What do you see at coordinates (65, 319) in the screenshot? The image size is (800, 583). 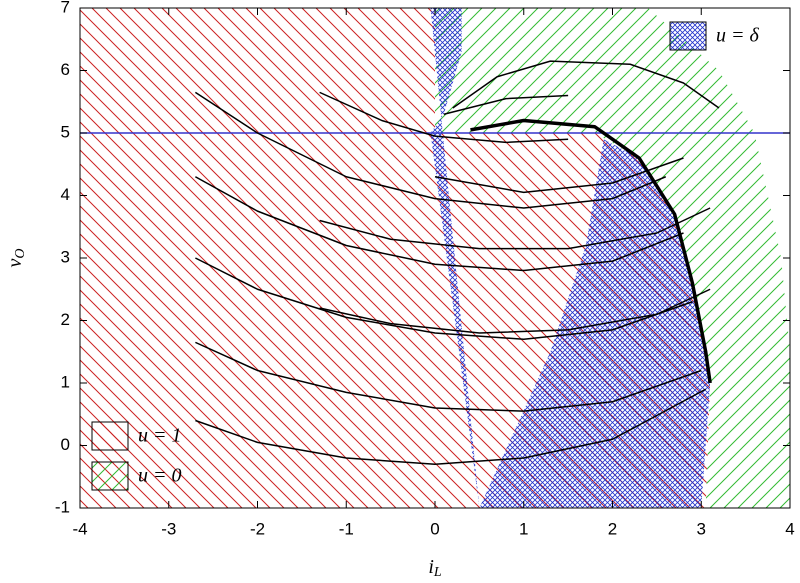 I see `y-tick-label: 2` at bounding box center [65, 319].